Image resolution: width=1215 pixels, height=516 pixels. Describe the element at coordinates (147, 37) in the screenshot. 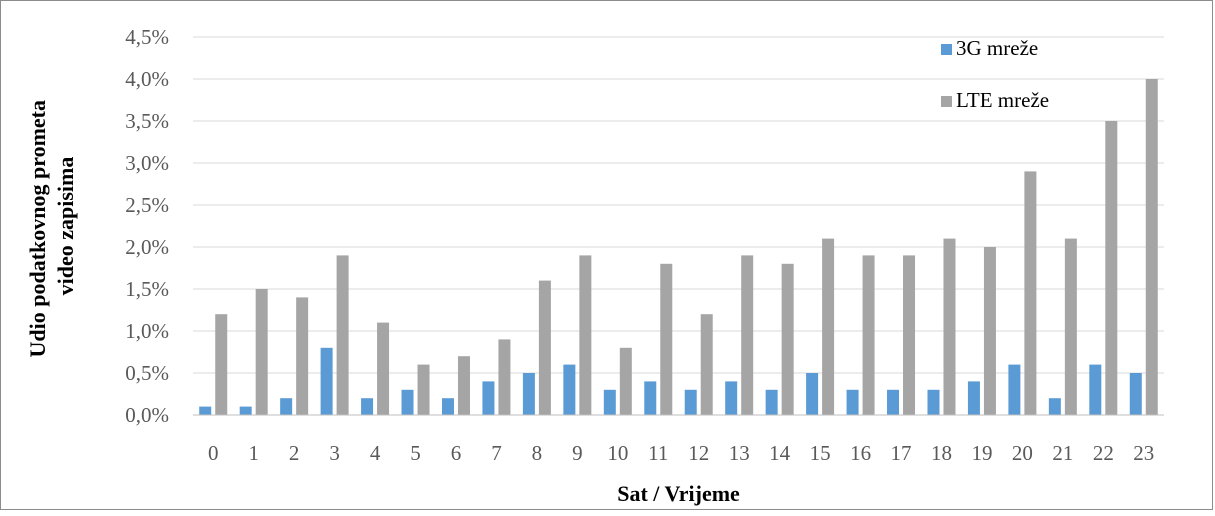

I see `y-tick-label: 4,5%` at that location.